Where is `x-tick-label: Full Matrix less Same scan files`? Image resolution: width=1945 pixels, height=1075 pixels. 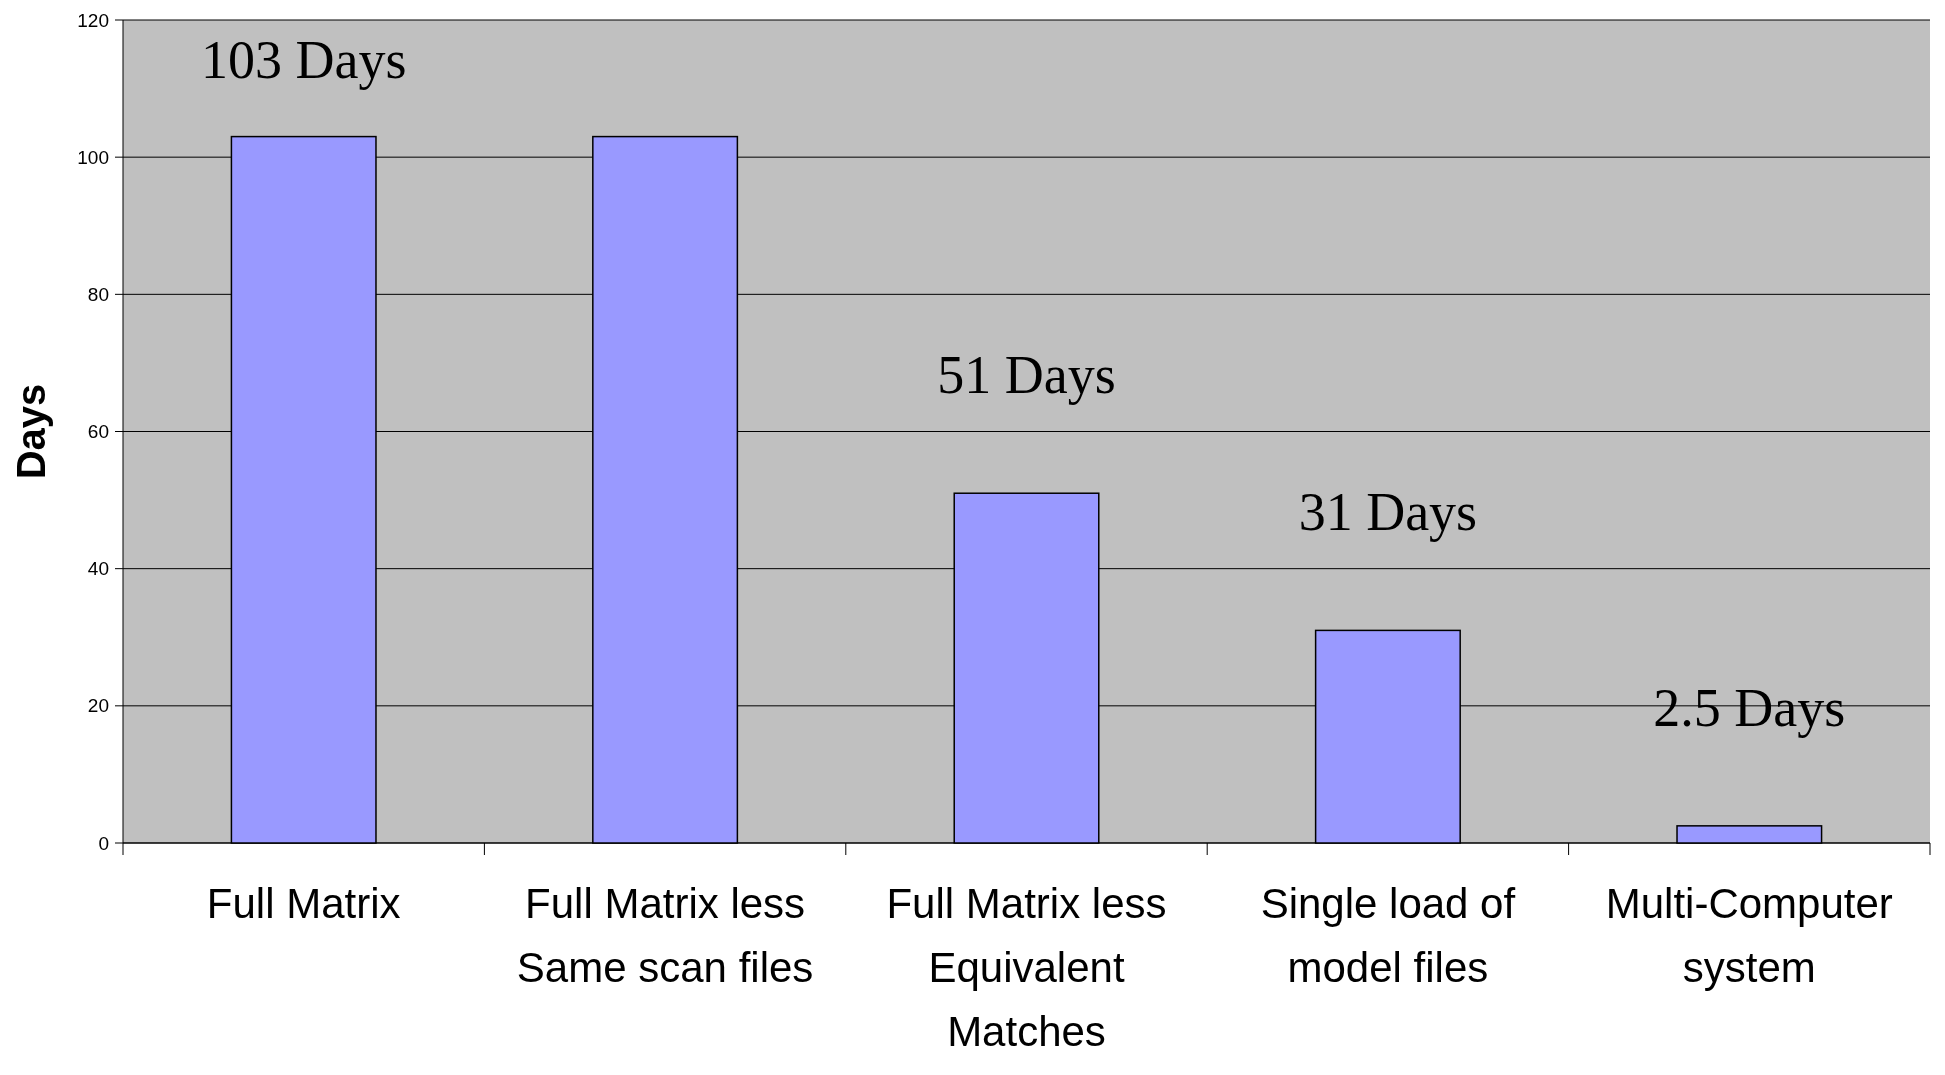 x-tick-label: Full Matrix less Same scan files is located at coordinates (665, 935).